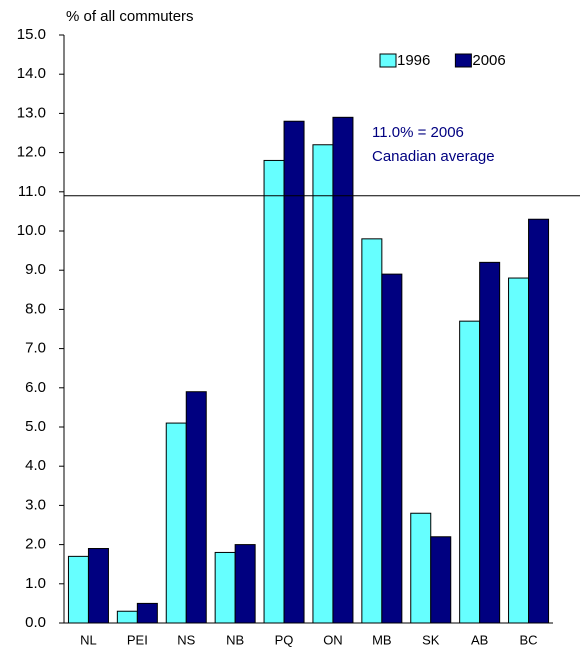 This screenshot has height=654, width=580. I want to click on y-tick-label: 9.0, so click(35, 269).